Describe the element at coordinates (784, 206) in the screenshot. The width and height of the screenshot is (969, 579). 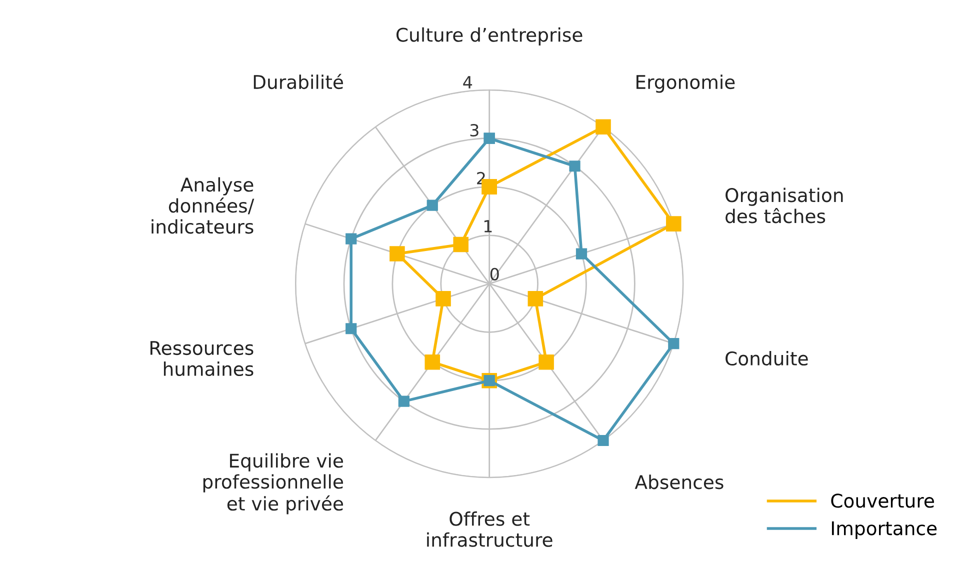
I see `spoke-label: Organisation des tâches` at that location.